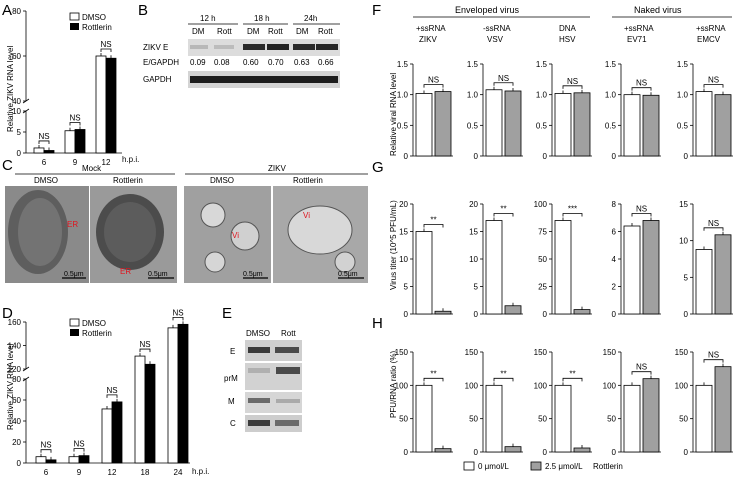 The image size is (745, 477). I want to click on chart-a-x-tick-label: 9, so click(75, 162).